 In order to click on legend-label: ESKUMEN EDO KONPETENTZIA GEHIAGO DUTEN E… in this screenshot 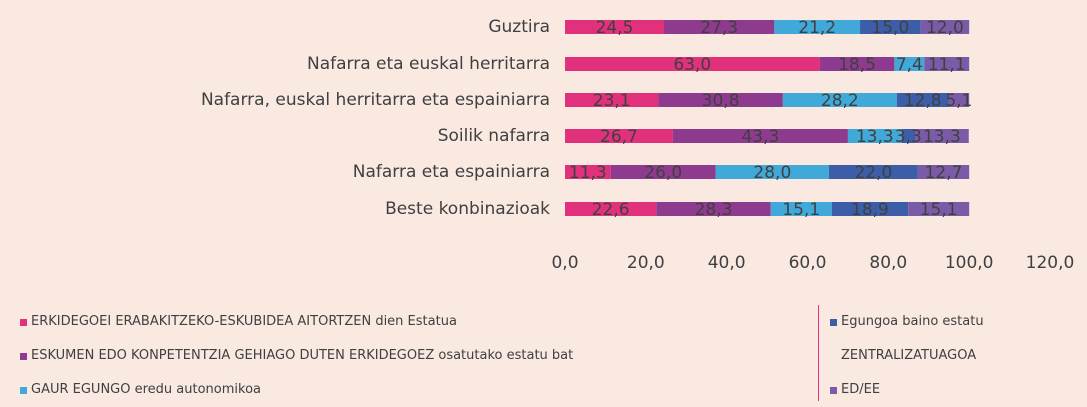, I will do `click(302, 355)`.